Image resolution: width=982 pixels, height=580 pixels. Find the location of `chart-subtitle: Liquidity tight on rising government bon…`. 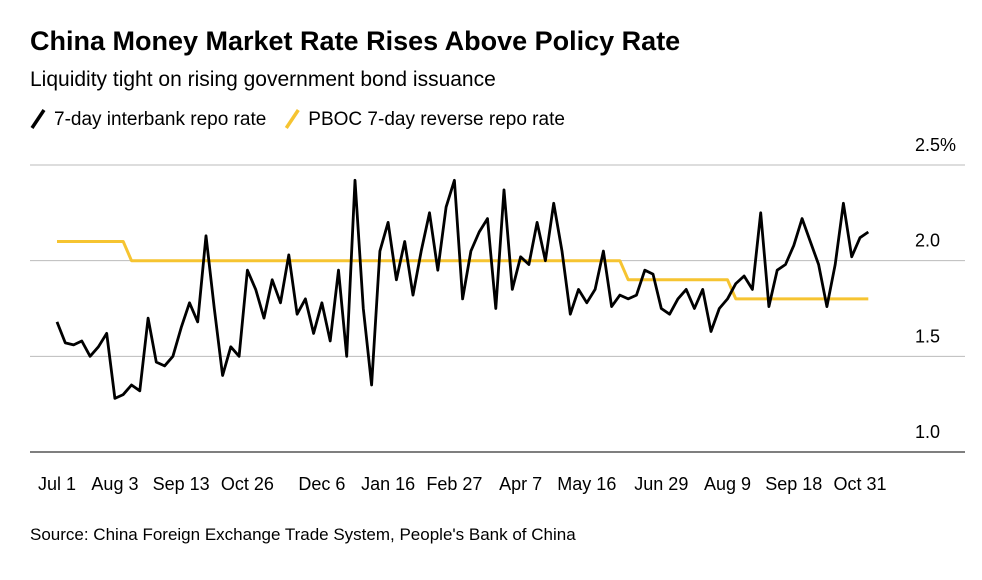

chart-subtitle: Liquidity tight on rising government bon… is located at coordinates (263, 79).